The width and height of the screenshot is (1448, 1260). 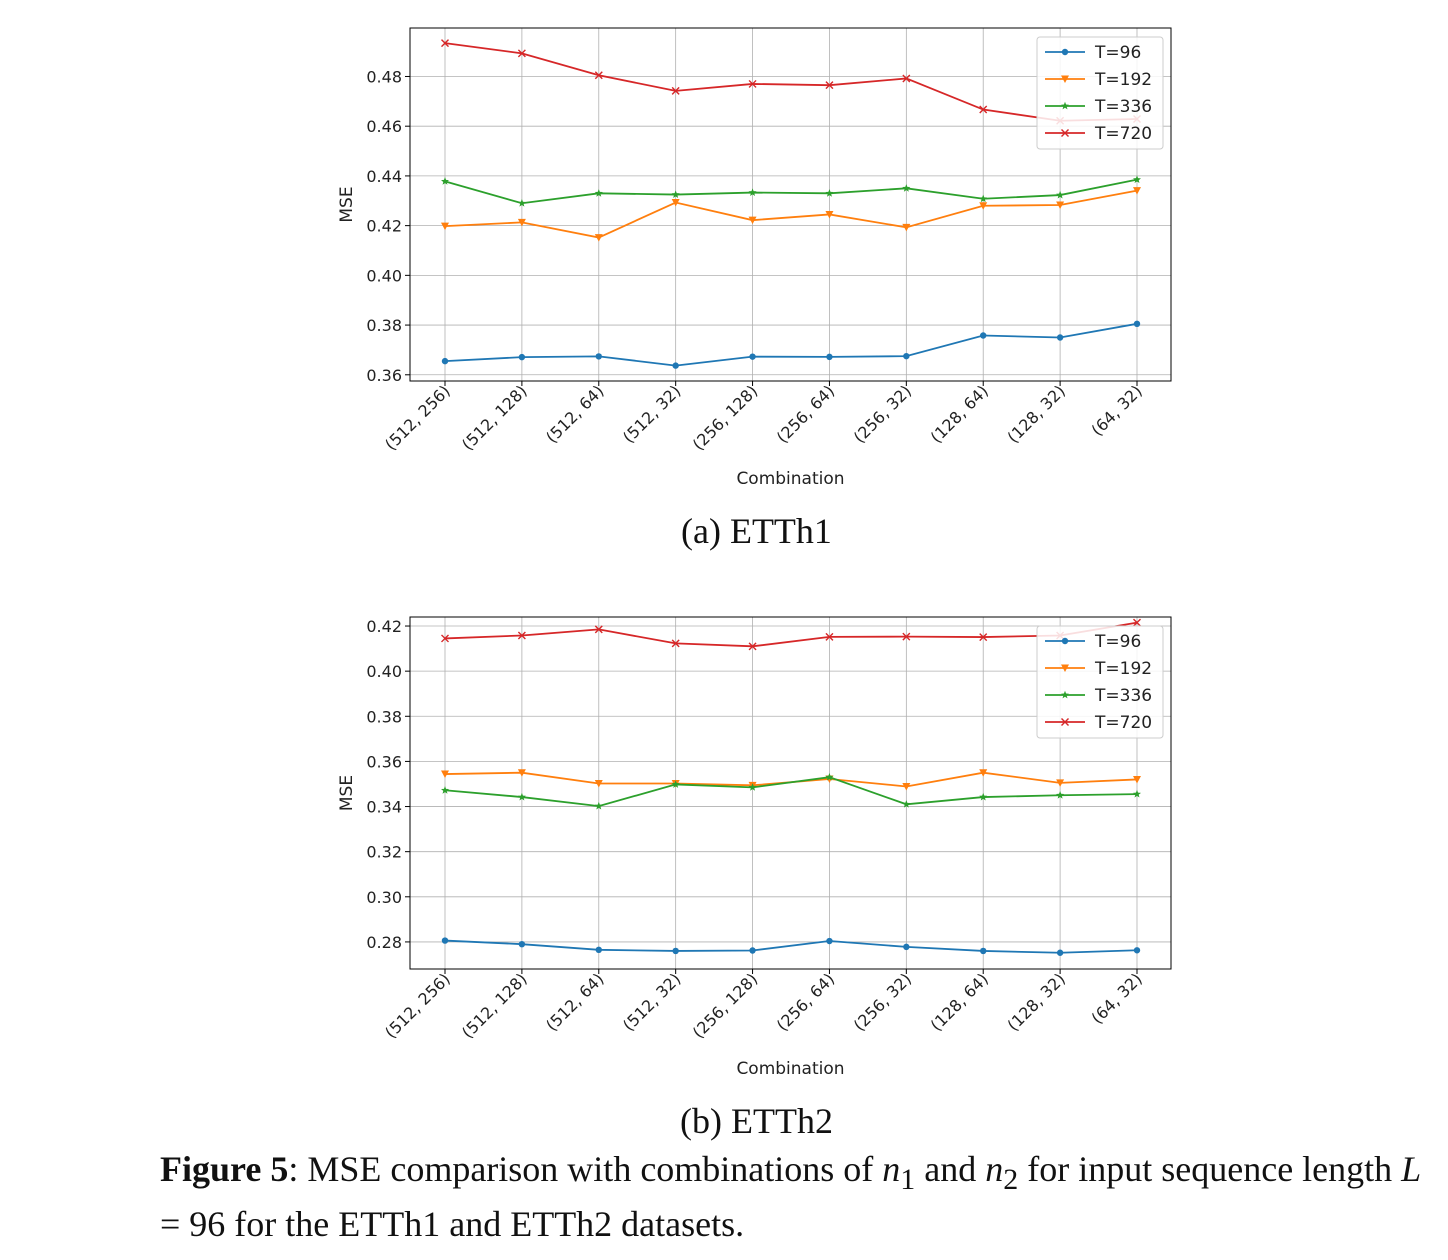 What do you see at coordinates (1123, 107) in the screenshot?
I see `legend-label: T=336` at bounding box center [1123, 107].